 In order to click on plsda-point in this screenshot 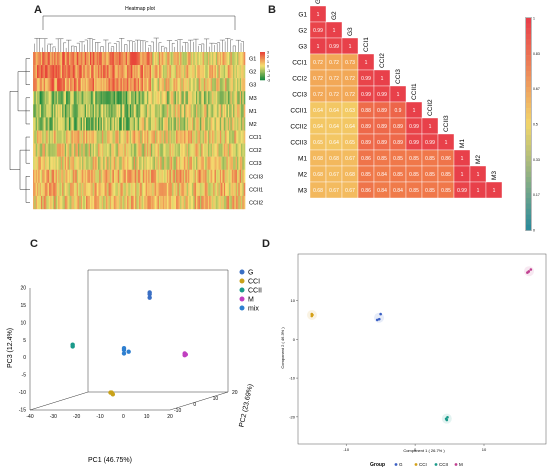, I will do `click(379, 319)`.